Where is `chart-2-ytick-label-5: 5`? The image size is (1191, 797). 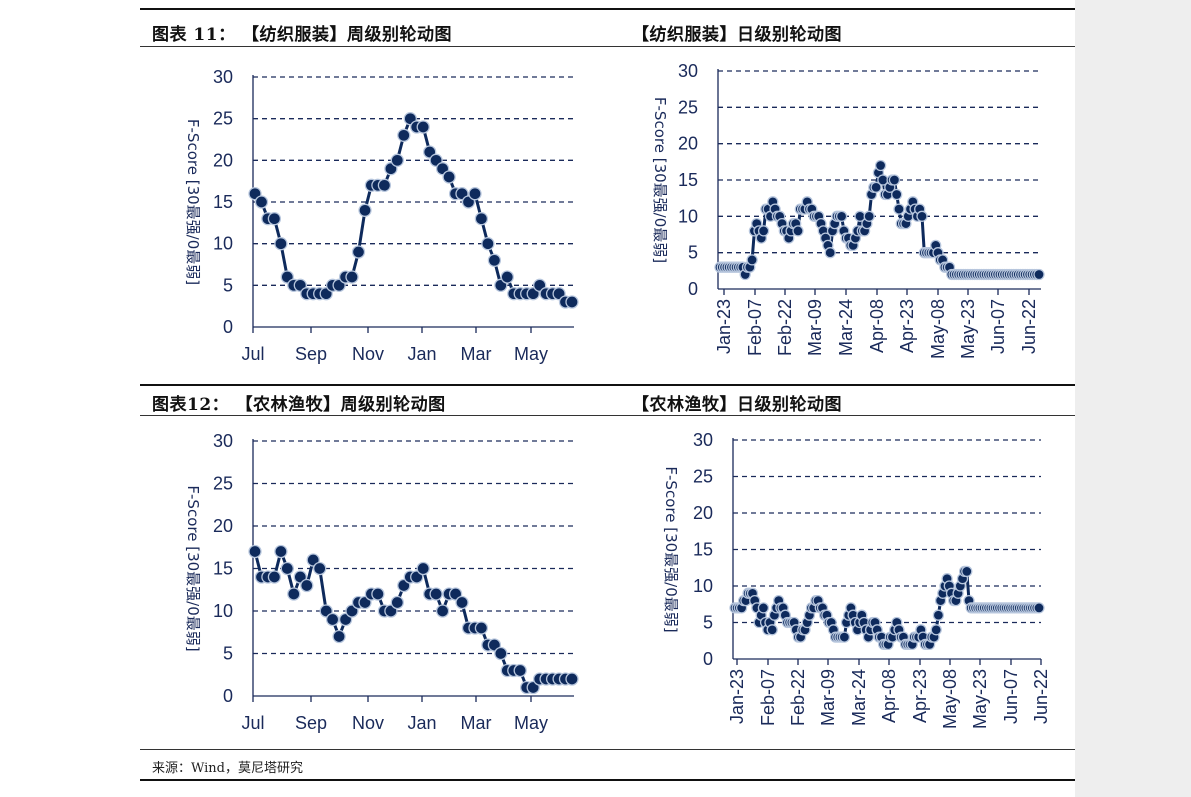 chart-2-ytick-label-5: 5 is located at coordinates (693, 253).